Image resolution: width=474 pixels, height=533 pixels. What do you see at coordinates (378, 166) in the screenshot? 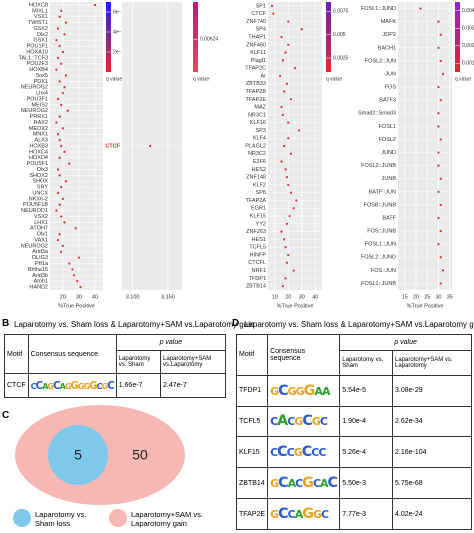
I see `y-tick-label: FOSL2::JUNB` at bounding box center [378, 166].